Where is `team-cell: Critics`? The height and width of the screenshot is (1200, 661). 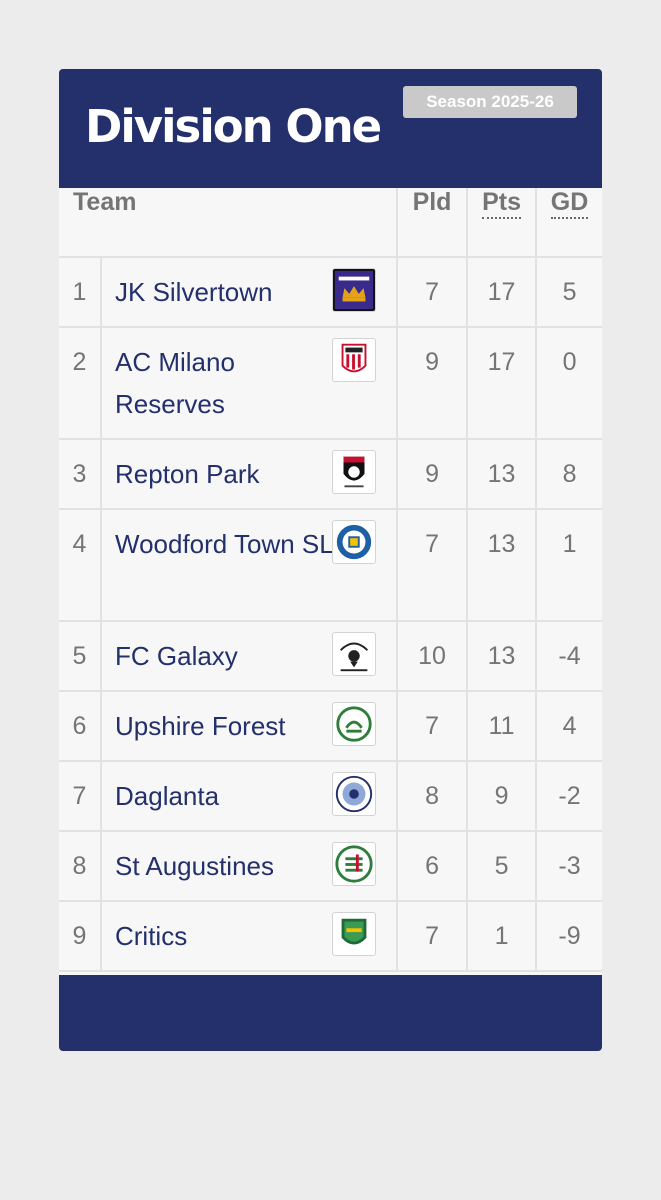 team-cell: Critics is located at coordinates (249, 936).